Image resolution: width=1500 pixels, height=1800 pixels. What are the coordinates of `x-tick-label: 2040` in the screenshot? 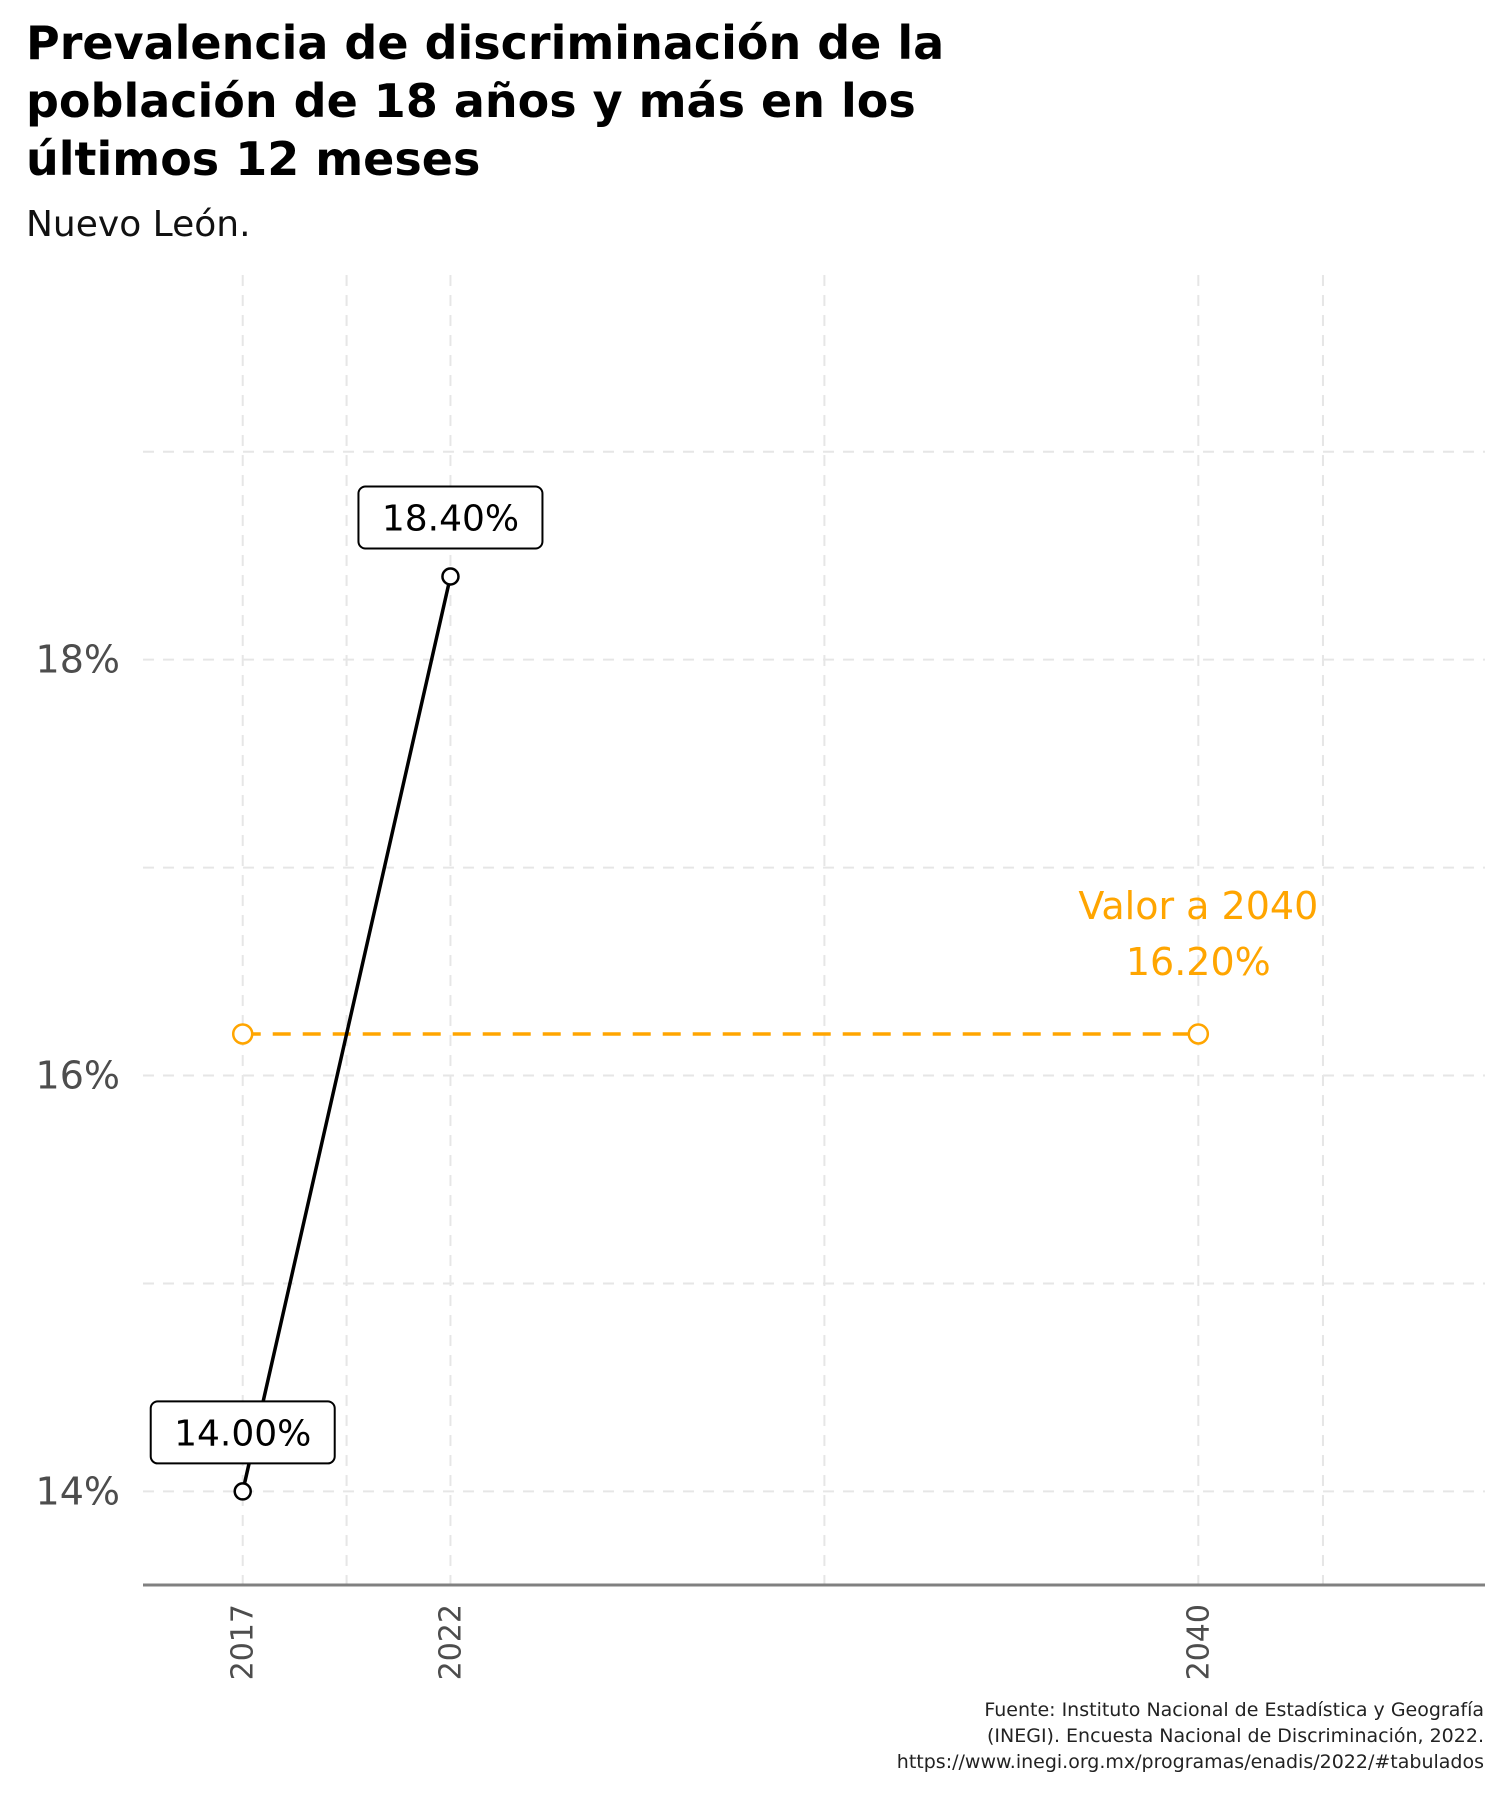 It's located at (1198, 1642).